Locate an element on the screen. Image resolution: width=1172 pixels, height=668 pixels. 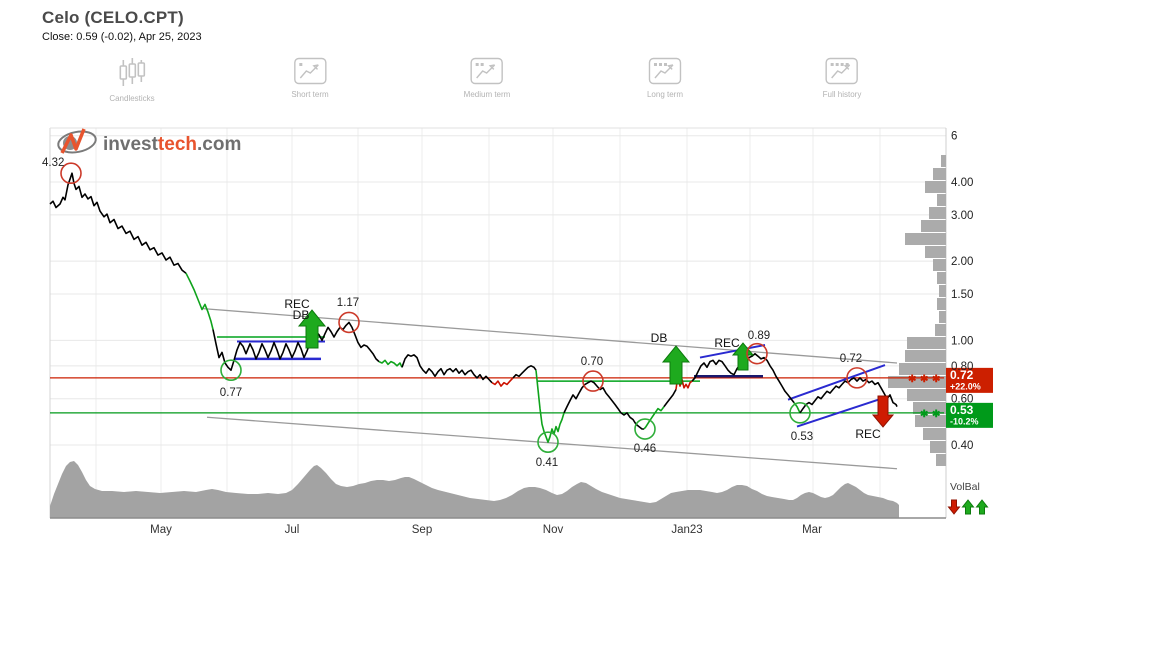
page-title: Celo (CELO.CPT) is located at coordinates (113, 17).